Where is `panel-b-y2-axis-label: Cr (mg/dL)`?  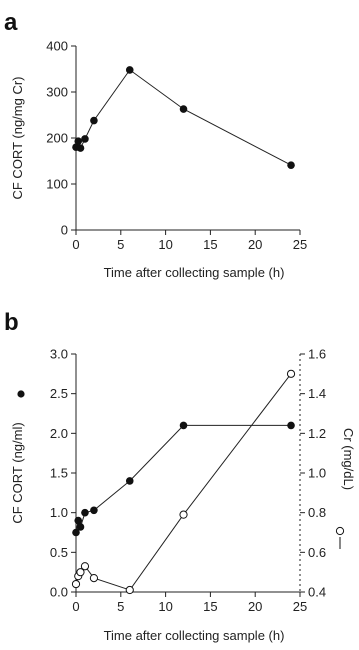 panel-b-y2-axis-label: Cr (mg/dL) is located at coordinates (348, 459).